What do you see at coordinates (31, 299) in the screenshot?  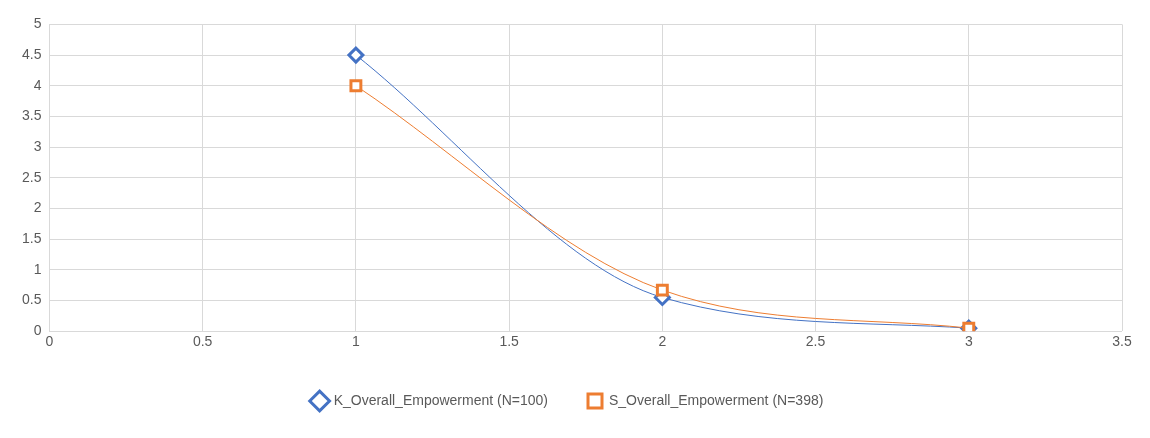 I see `y-tick-label: 0.5` at bounding box center [31, 299].